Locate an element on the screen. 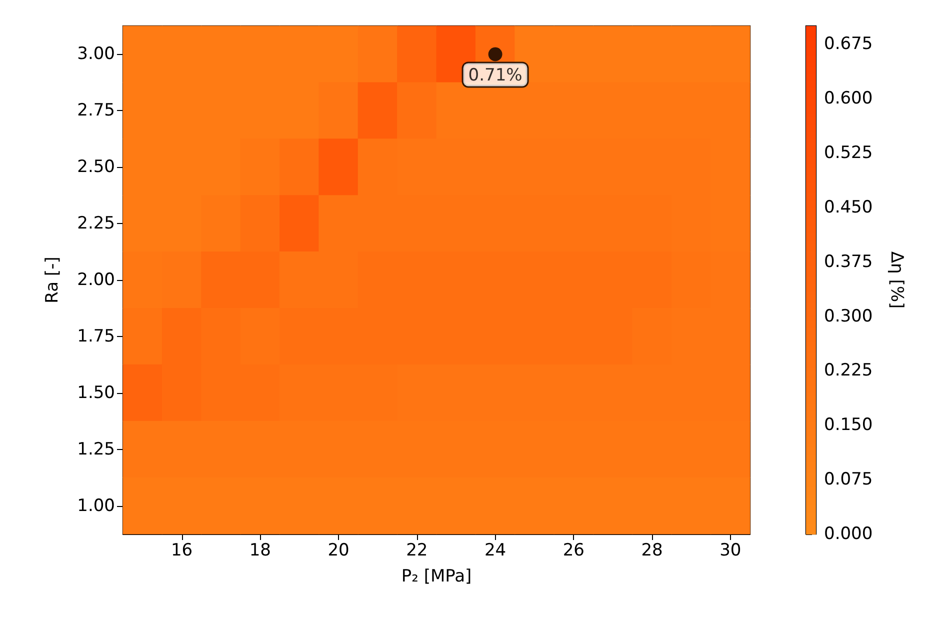  color-bar-label: 0.225 is located at coordinates (848, 370).